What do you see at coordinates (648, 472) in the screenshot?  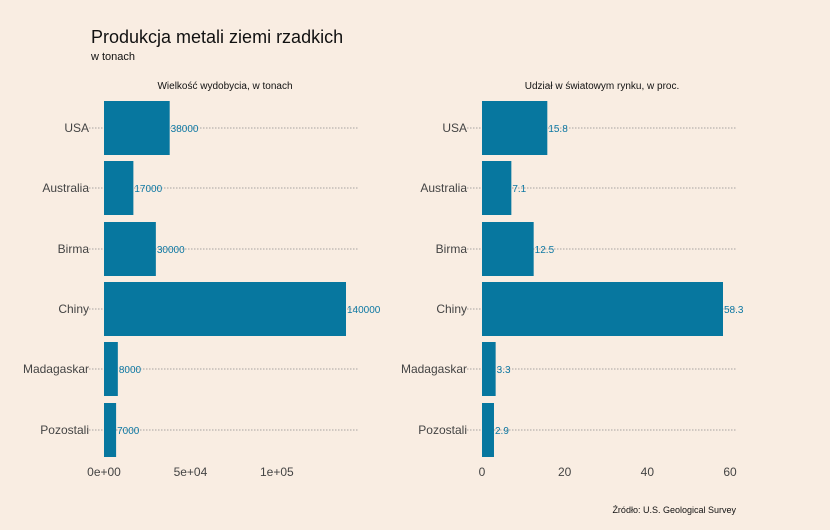 I see `x-tick-label: 40` at bounding box center [648, 472].